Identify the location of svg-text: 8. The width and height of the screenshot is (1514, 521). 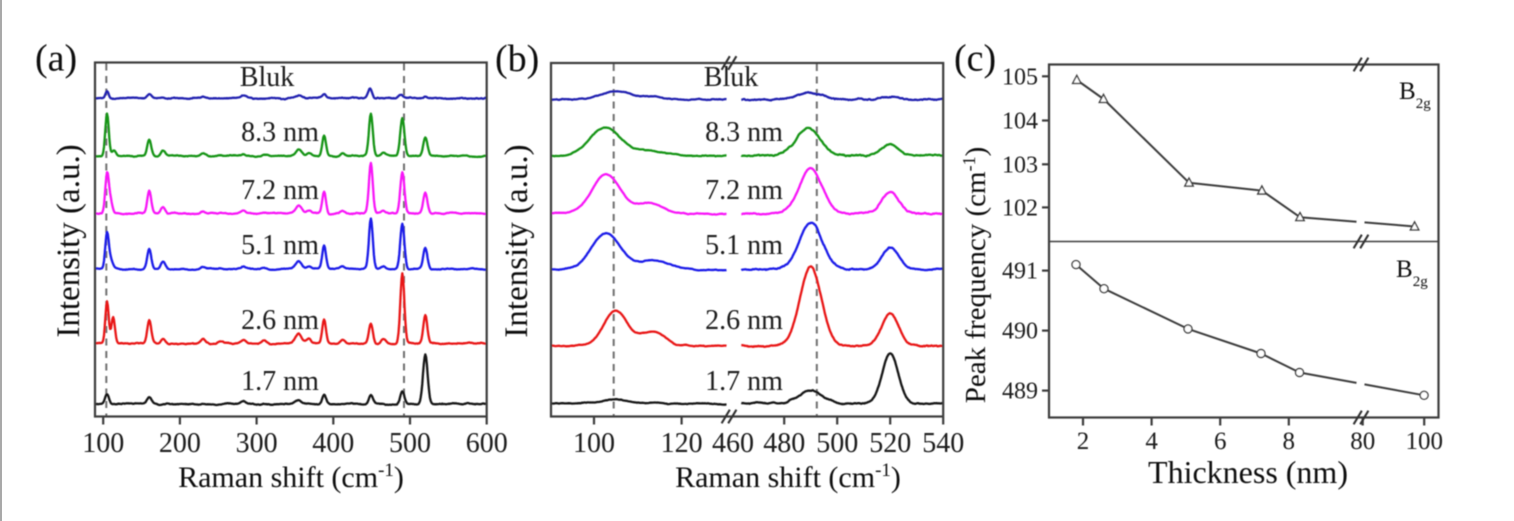
(1289, 441).